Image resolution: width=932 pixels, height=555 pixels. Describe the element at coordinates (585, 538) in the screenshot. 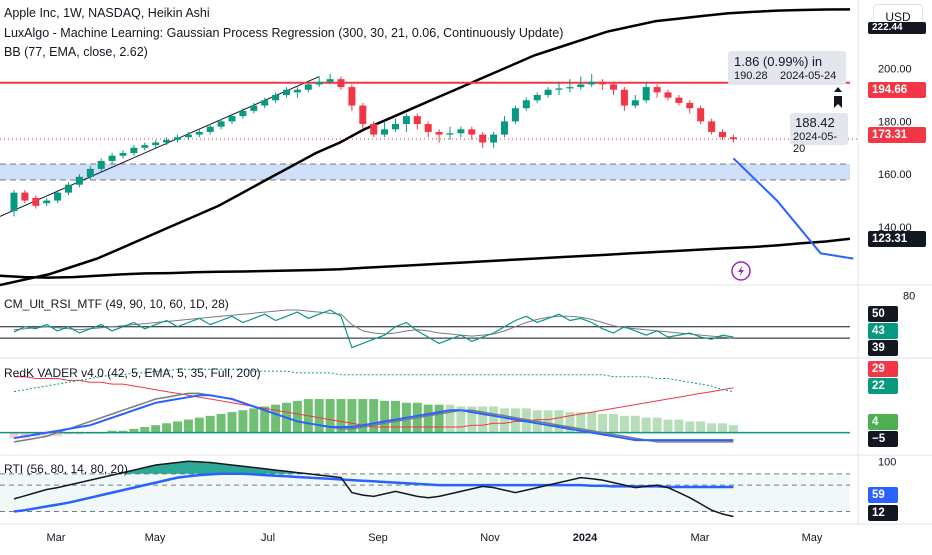

I see `time-tick-label: 2024` at that location.